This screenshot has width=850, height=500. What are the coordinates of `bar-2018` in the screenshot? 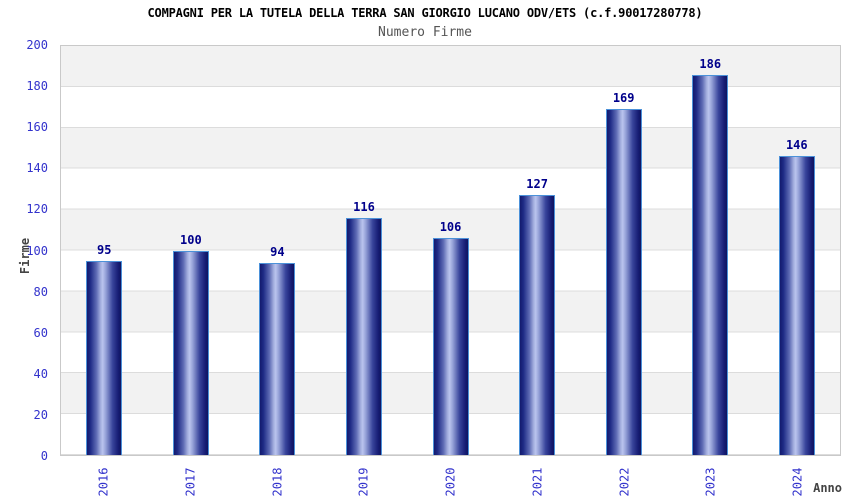 It's located at (277, 358).